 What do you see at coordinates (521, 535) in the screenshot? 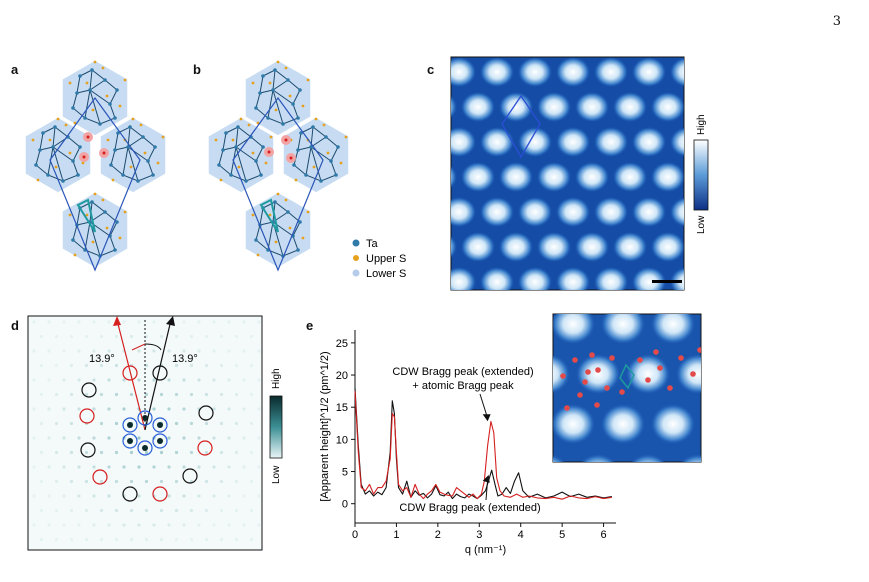
I see `x-tick-label: 4` at bounding box center [521, 535].